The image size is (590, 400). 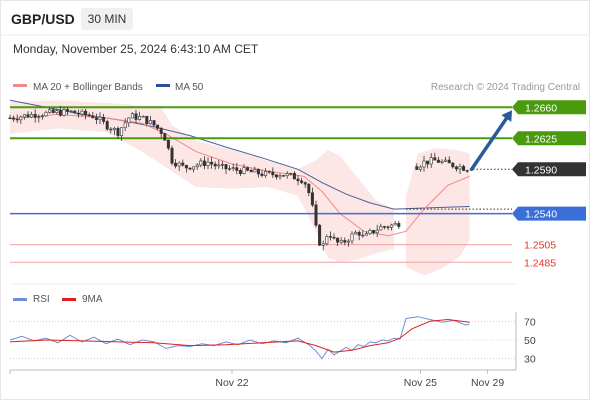 I want to click on x-tick-label: Nov 22, so click(x=231, y=383).